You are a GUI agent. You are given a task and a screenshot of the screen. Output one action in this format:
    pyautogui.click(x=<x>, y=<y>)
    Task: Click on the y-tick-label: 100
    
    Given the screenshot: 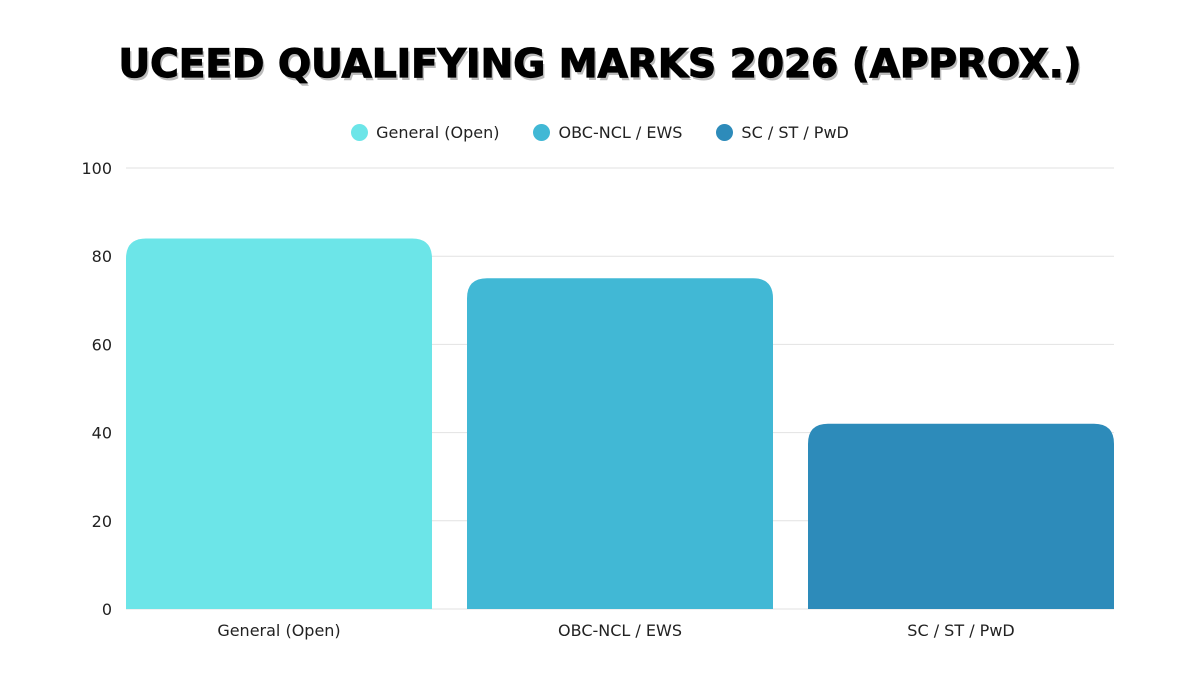 What is the action you would take?
    pyautogui.click(x=96, y=168)
    